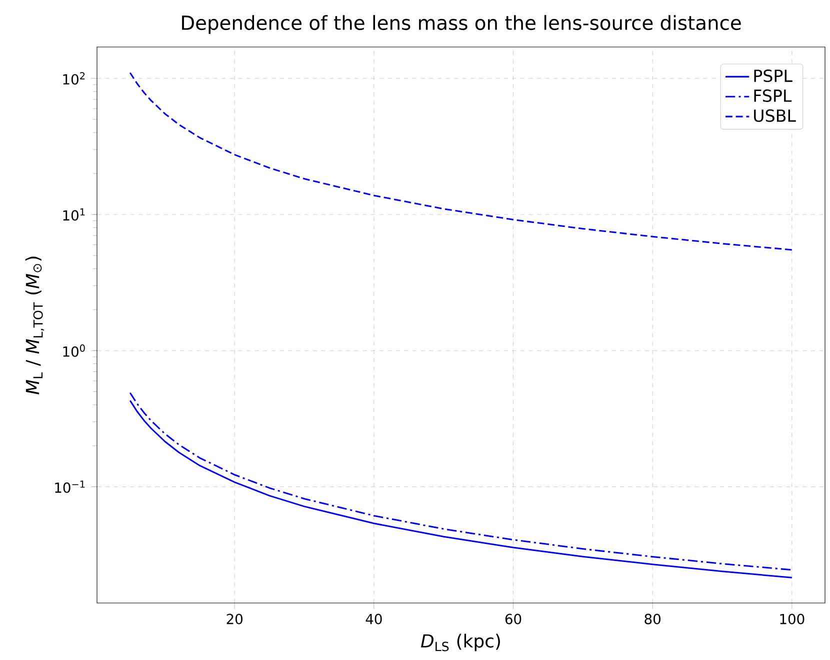  Describe the element at coordinates (461, 24) in the screenshot. I see `chart-title: Dependence of the lens mass on the lens-source distance` at that location.